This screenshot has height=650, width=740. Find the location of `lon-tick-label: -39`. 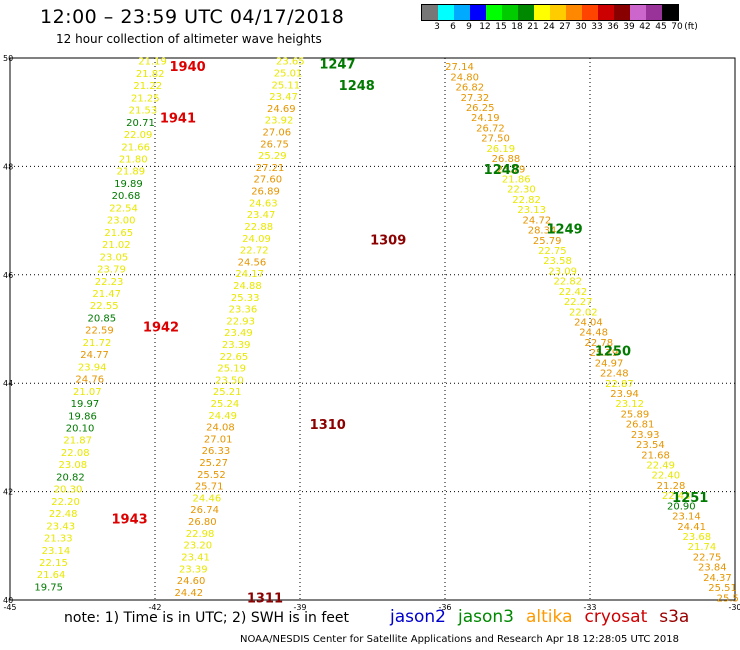

lon-tick-label: -39 is located at coordinates (299, 606).